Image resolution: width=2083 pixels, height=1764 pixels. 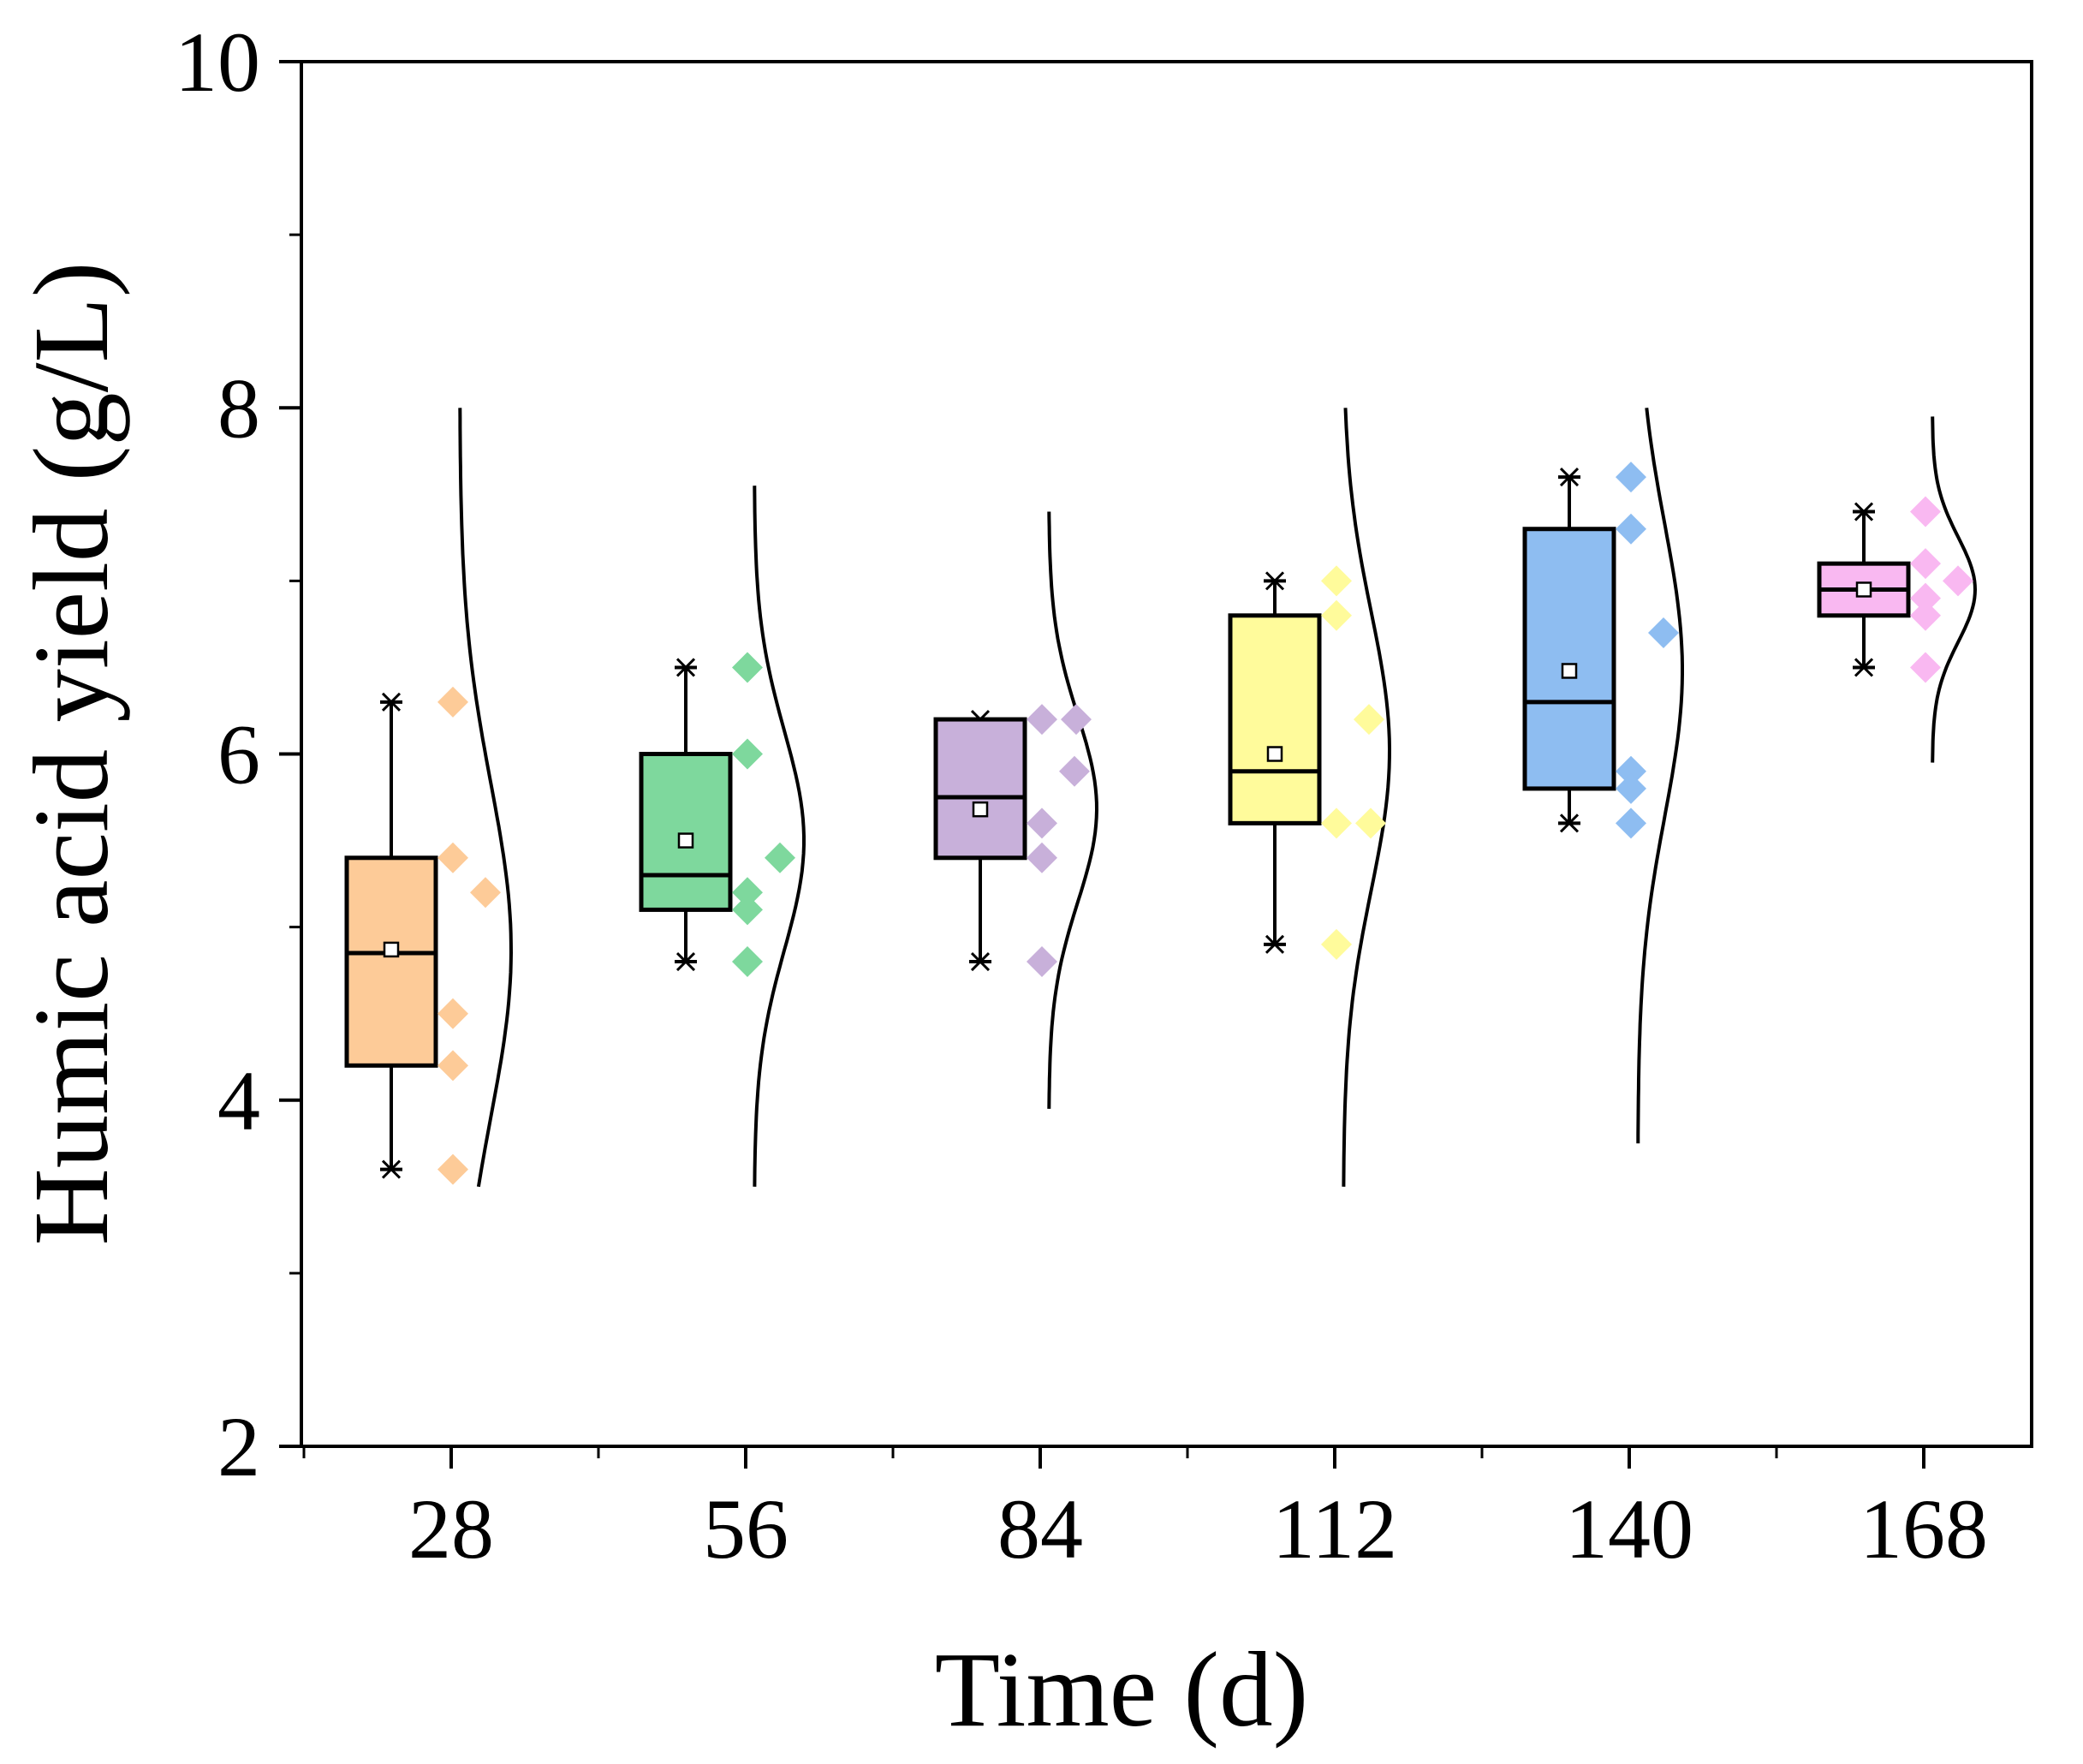 I want to click on y-tick-label: 8, so click(x=238, y=408).